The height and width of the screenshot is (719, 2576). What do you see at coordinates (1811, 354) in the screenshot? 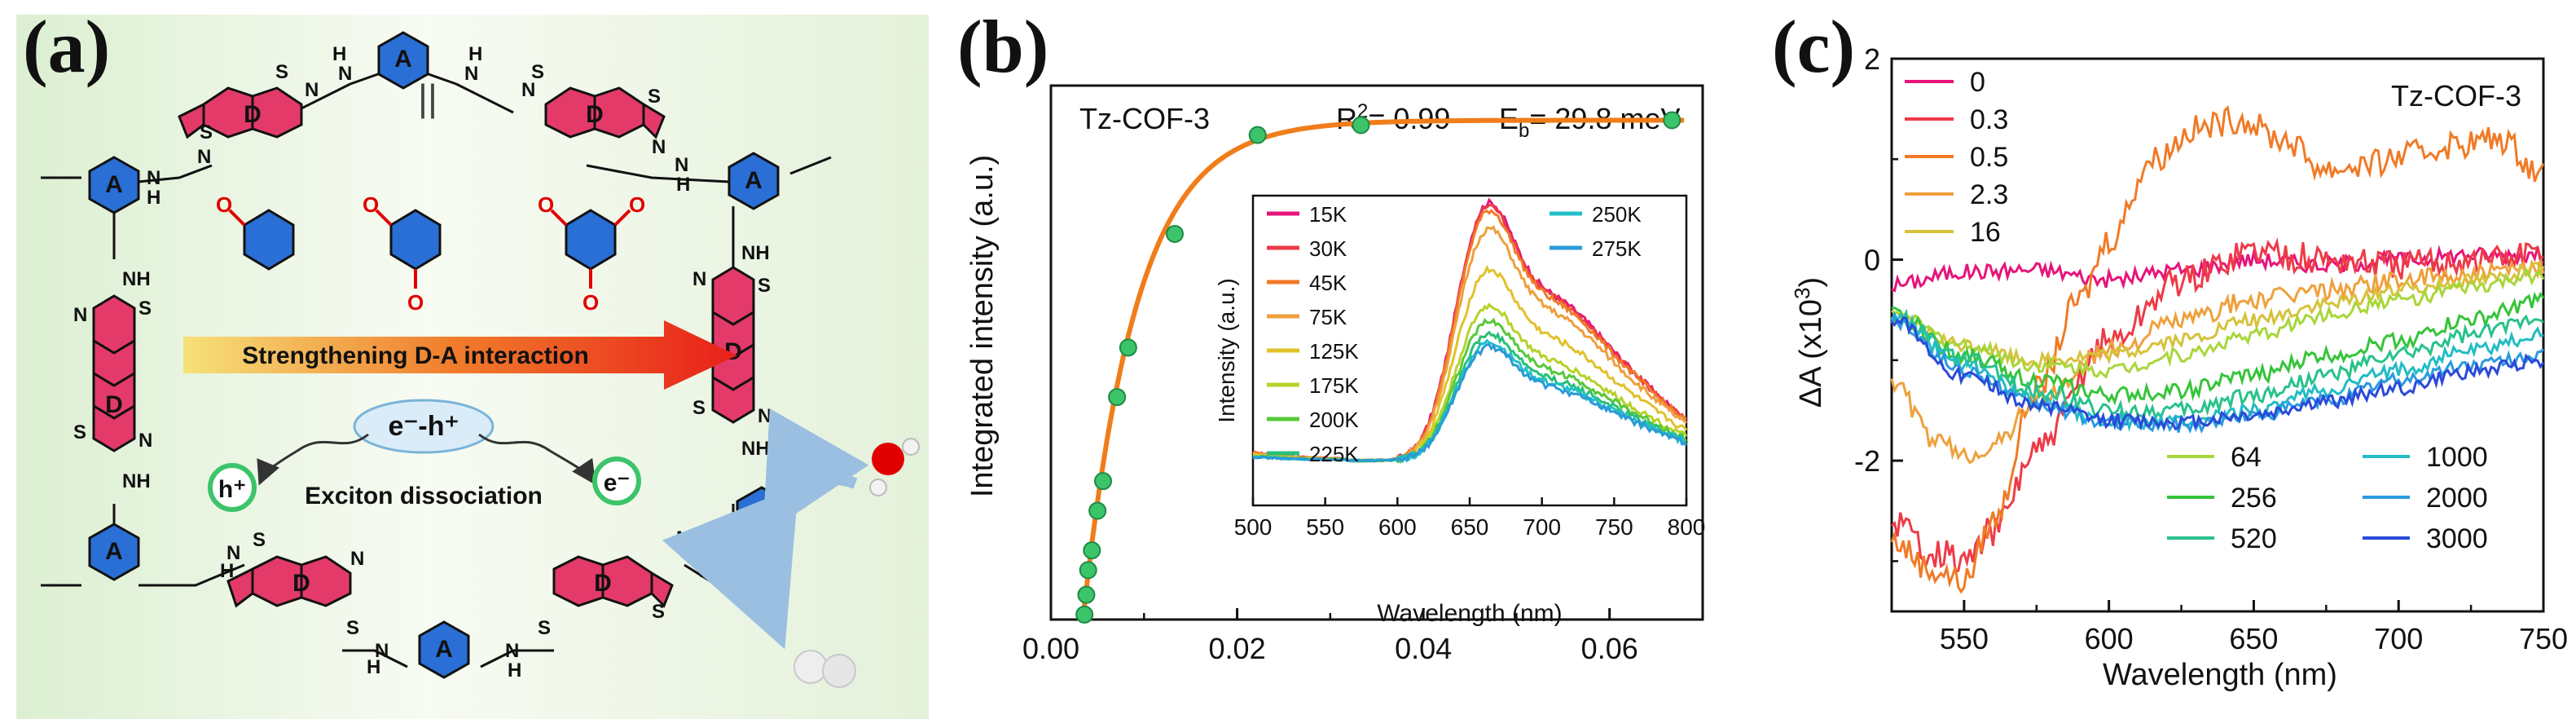
I see `c-ylabel-main: ΔA (x10` at bounding box center [1811, 354].